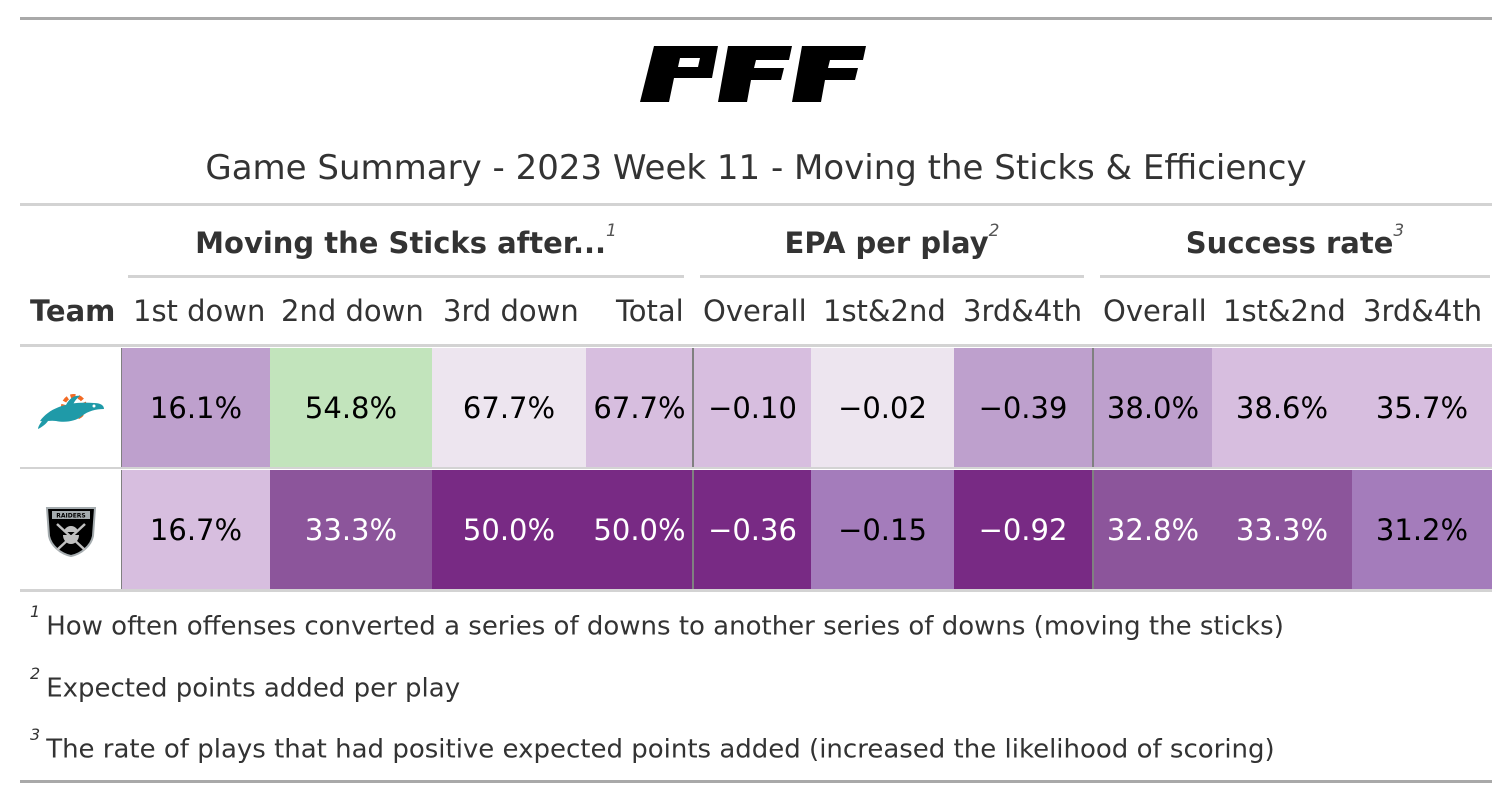  Describe the element at coordinates (73, 311) in the screenshot. I see `col-header-team: Team` at that location.